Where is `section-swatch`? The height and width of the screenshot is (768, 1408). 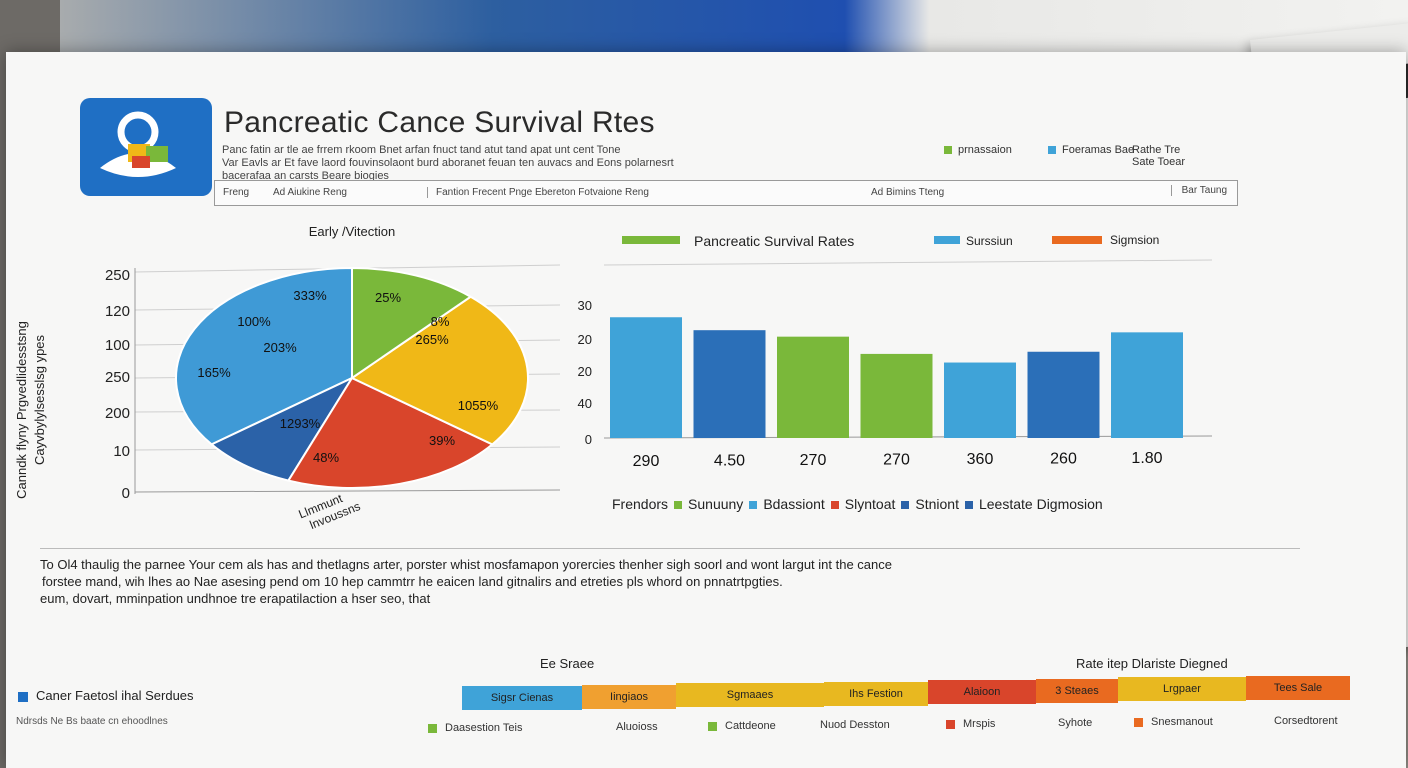 section-swatch is located at coordinates (23, 696).